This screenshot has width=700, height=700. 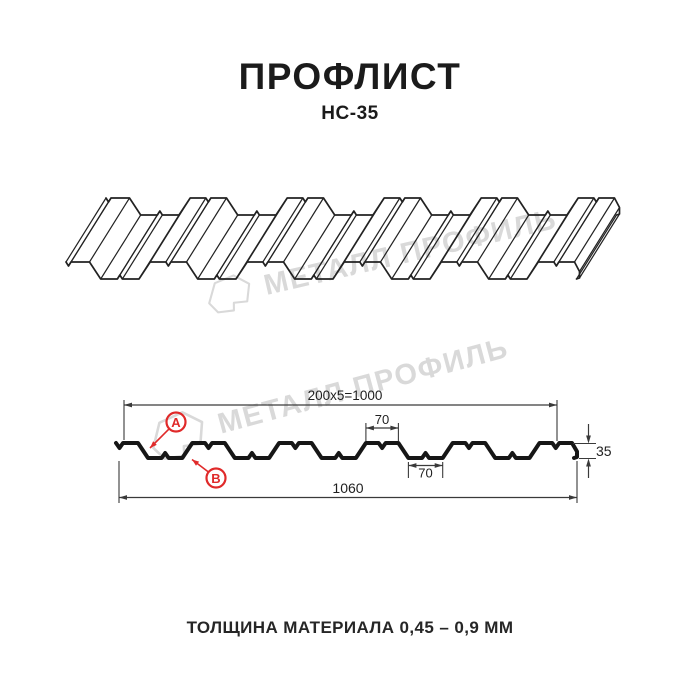 I want to click on profile-model-label: НС-35, so click(x=350, y=113).